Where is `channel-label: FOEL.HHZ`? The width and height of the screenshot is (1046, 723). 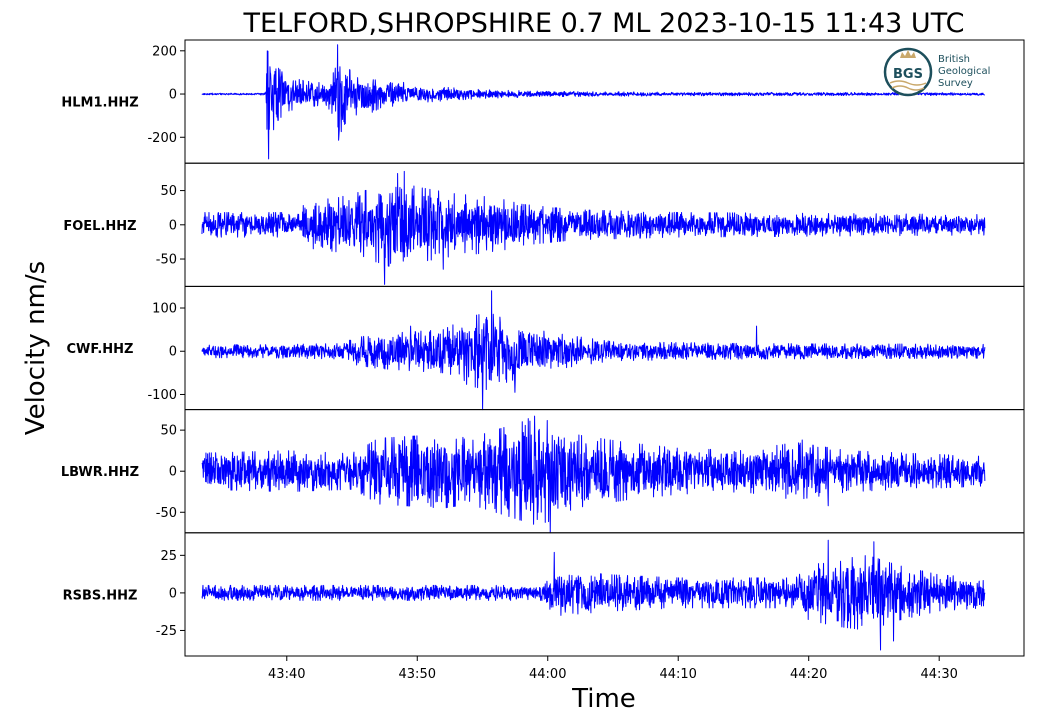
channel-label: FOEL.HHZ is located at coordinates (99, 226).